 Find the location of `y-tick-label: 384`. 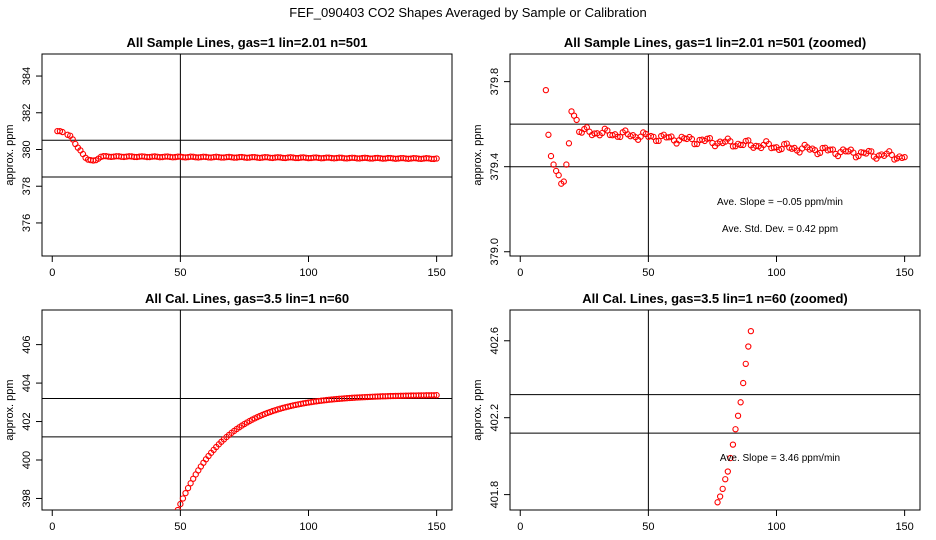

y-tick-label: 384 is located at coordinates (27, 76).